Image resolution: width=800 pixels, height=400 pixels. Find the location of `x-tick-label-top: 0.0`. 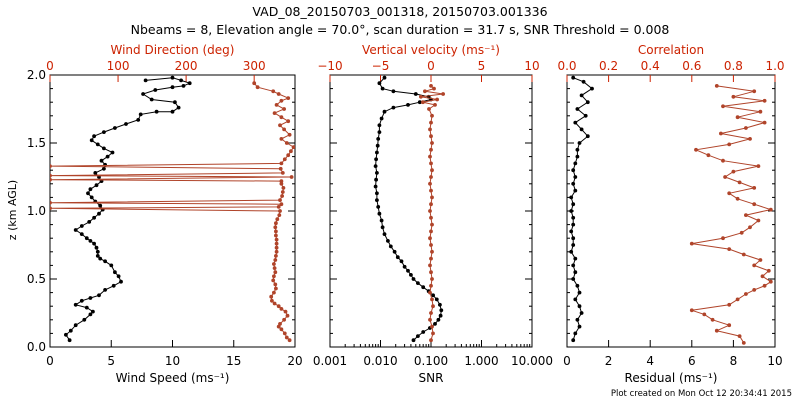

x-tick-label-top: 0.0 is located at coordinates (566, 66).